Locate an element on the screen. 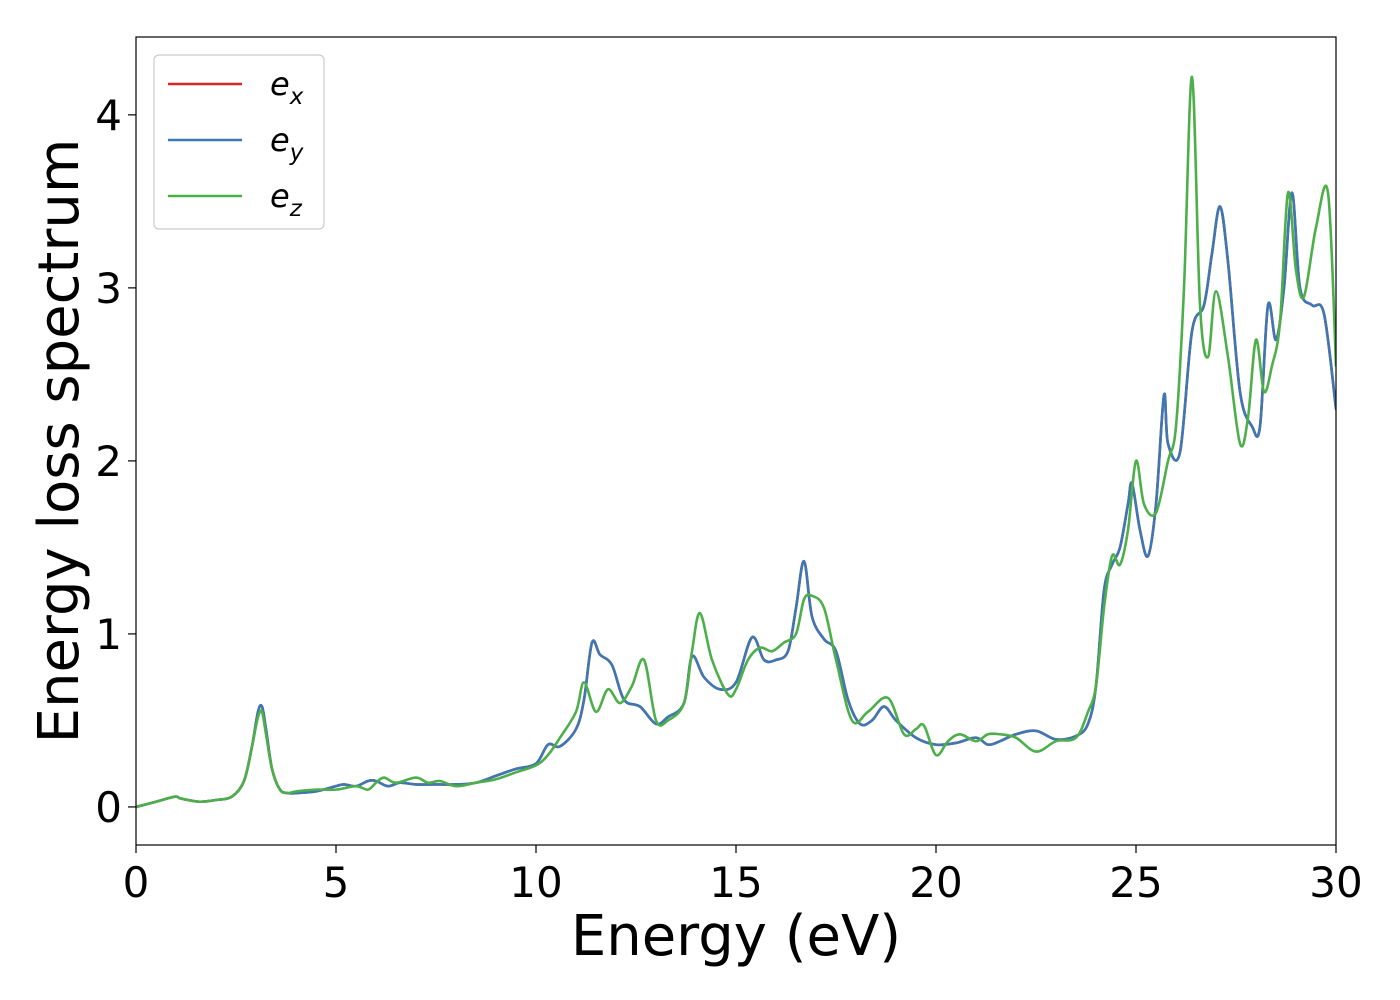 The image size is (1400, 1000). x-tick-label: 0 is located at coordinates (136, 882).